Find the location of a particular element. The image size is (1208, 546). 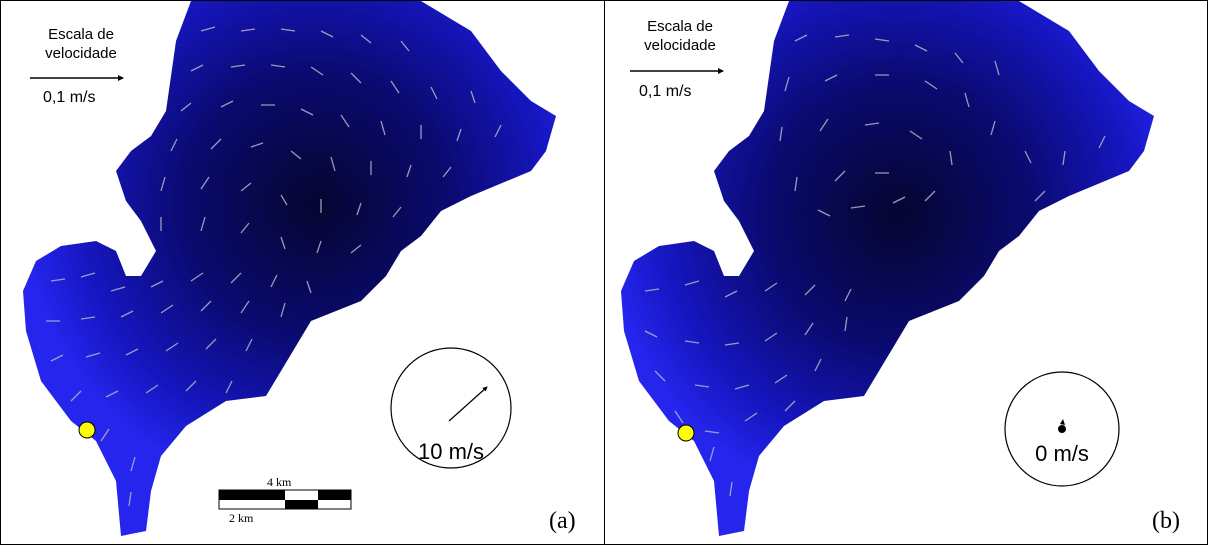

scalebar-bottom-label: 2 km is located at coordinates (241, 518).